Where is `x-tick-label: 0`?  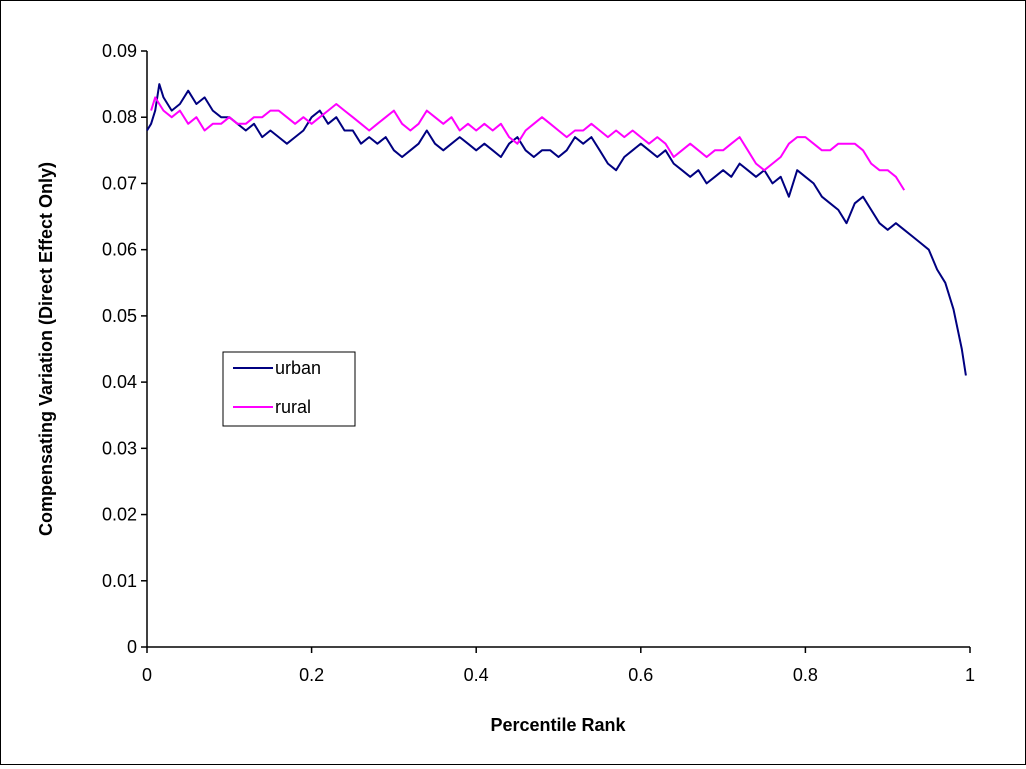 x-tick-label: 0 is located at coordinates (147, 675).